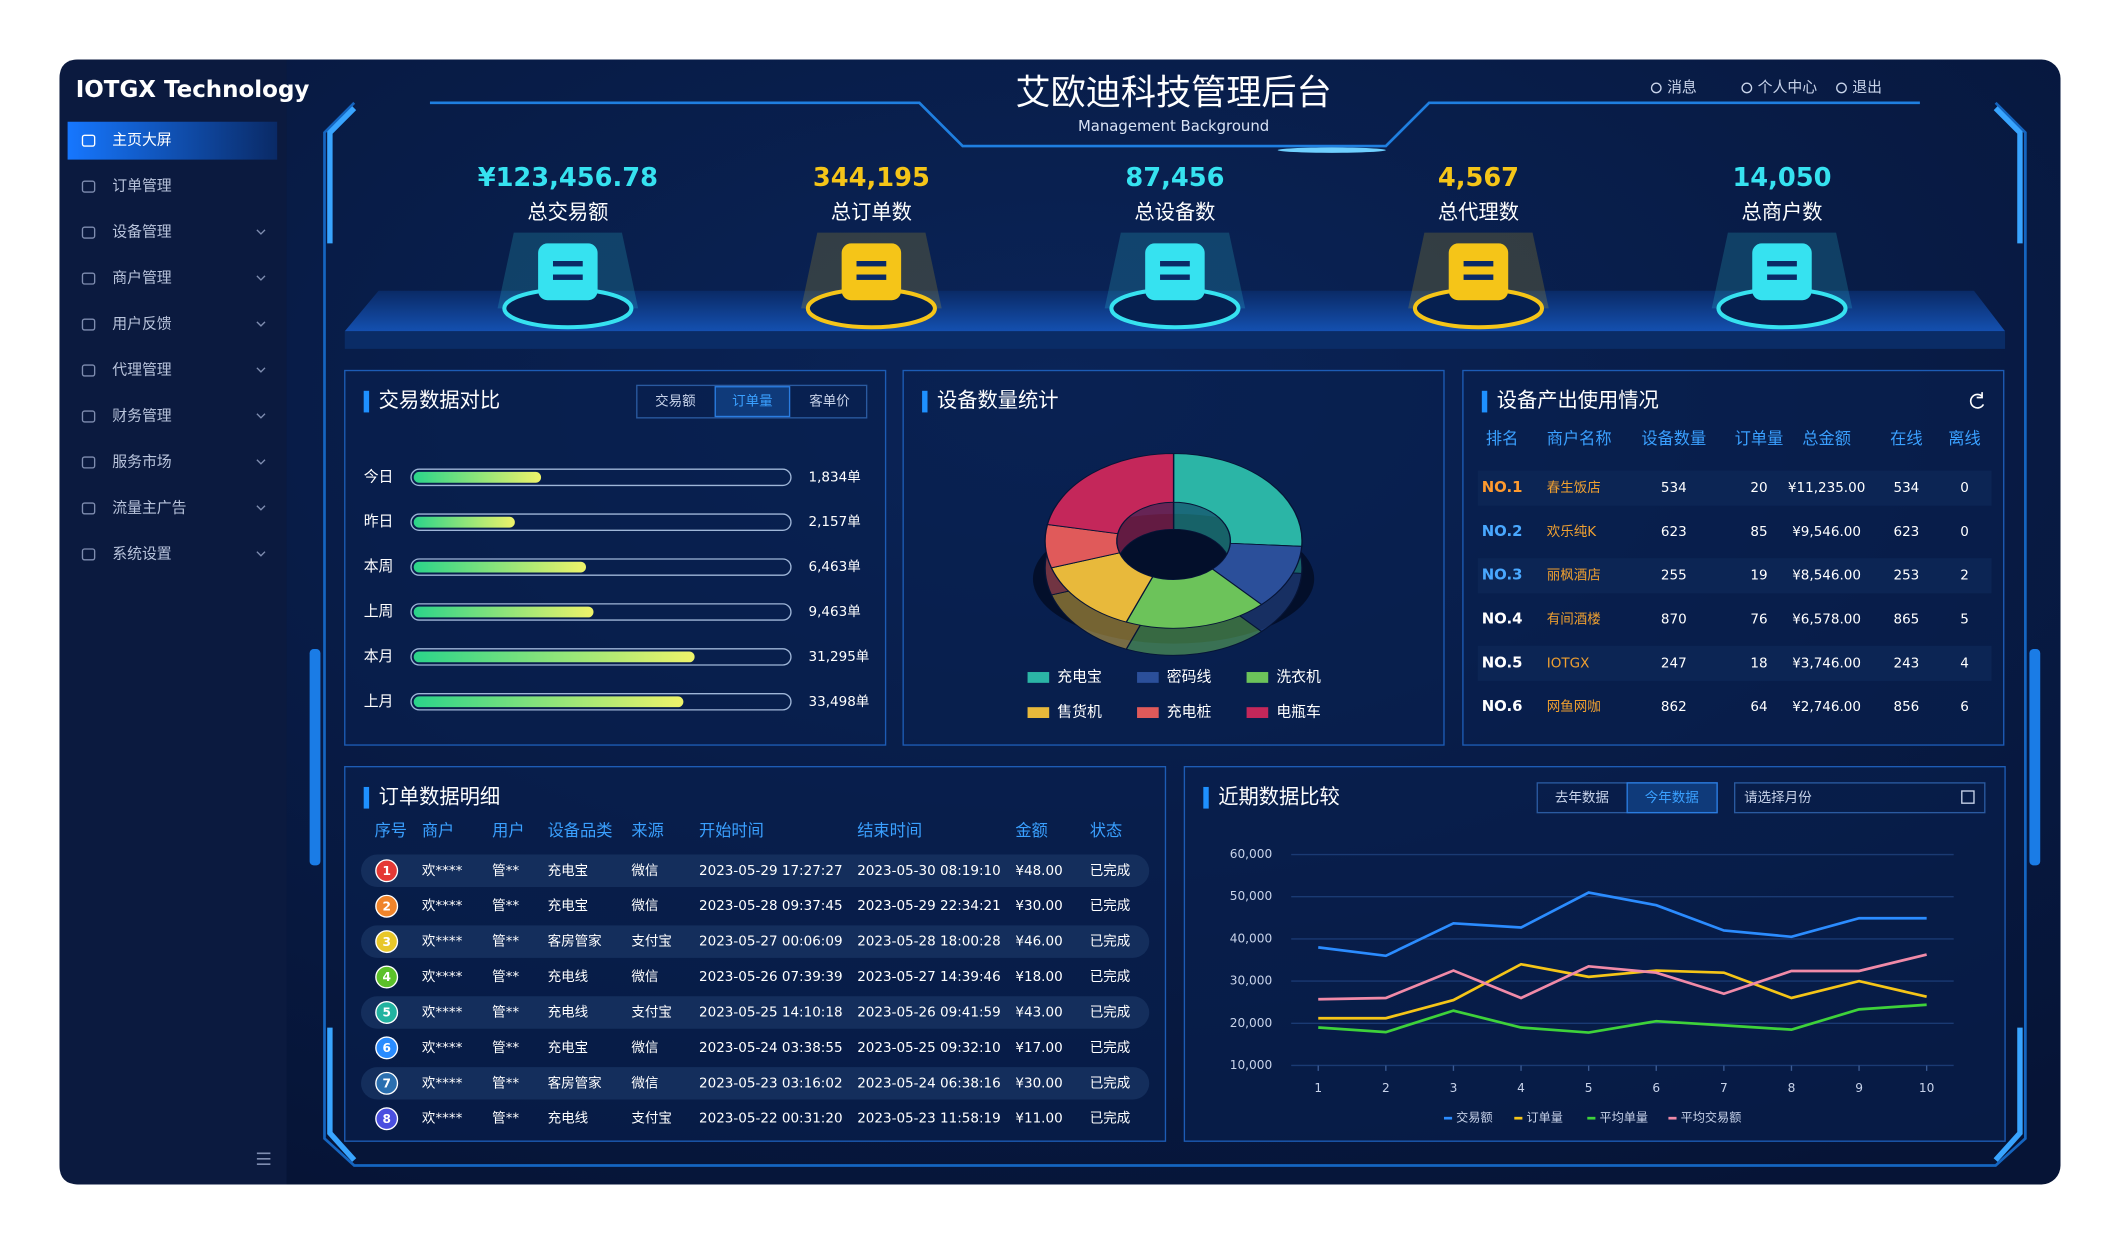 The height and width of the screenshot is (1244, 2120). I want to click on row-index: 6, so click(386, 1048).